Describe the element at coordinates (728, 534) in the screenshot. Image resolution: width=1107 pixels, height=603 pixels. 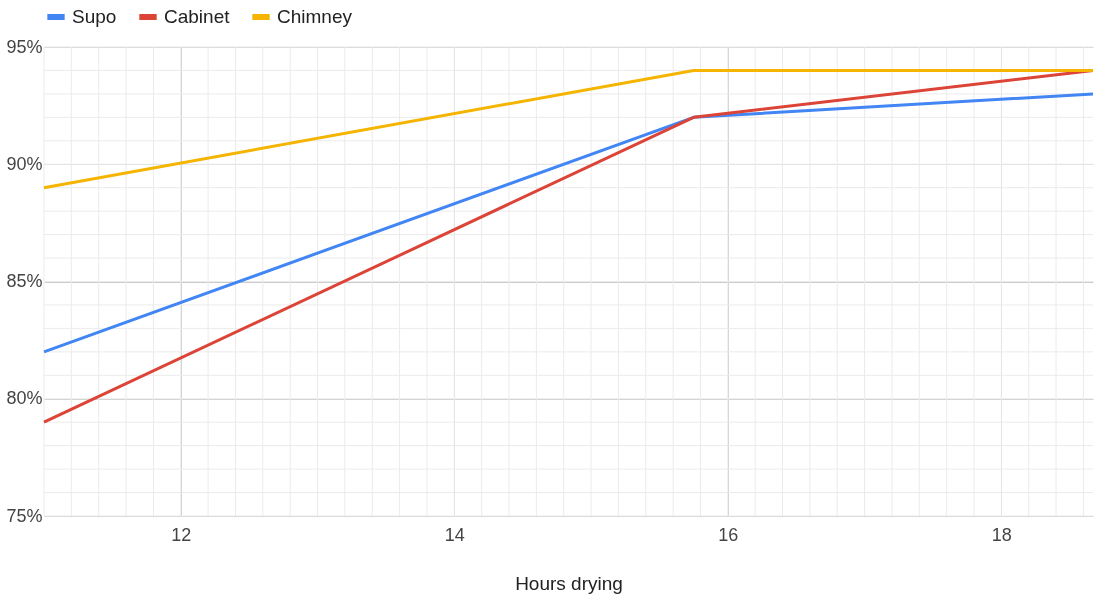
I see `x-tick-label: 16` at that location.